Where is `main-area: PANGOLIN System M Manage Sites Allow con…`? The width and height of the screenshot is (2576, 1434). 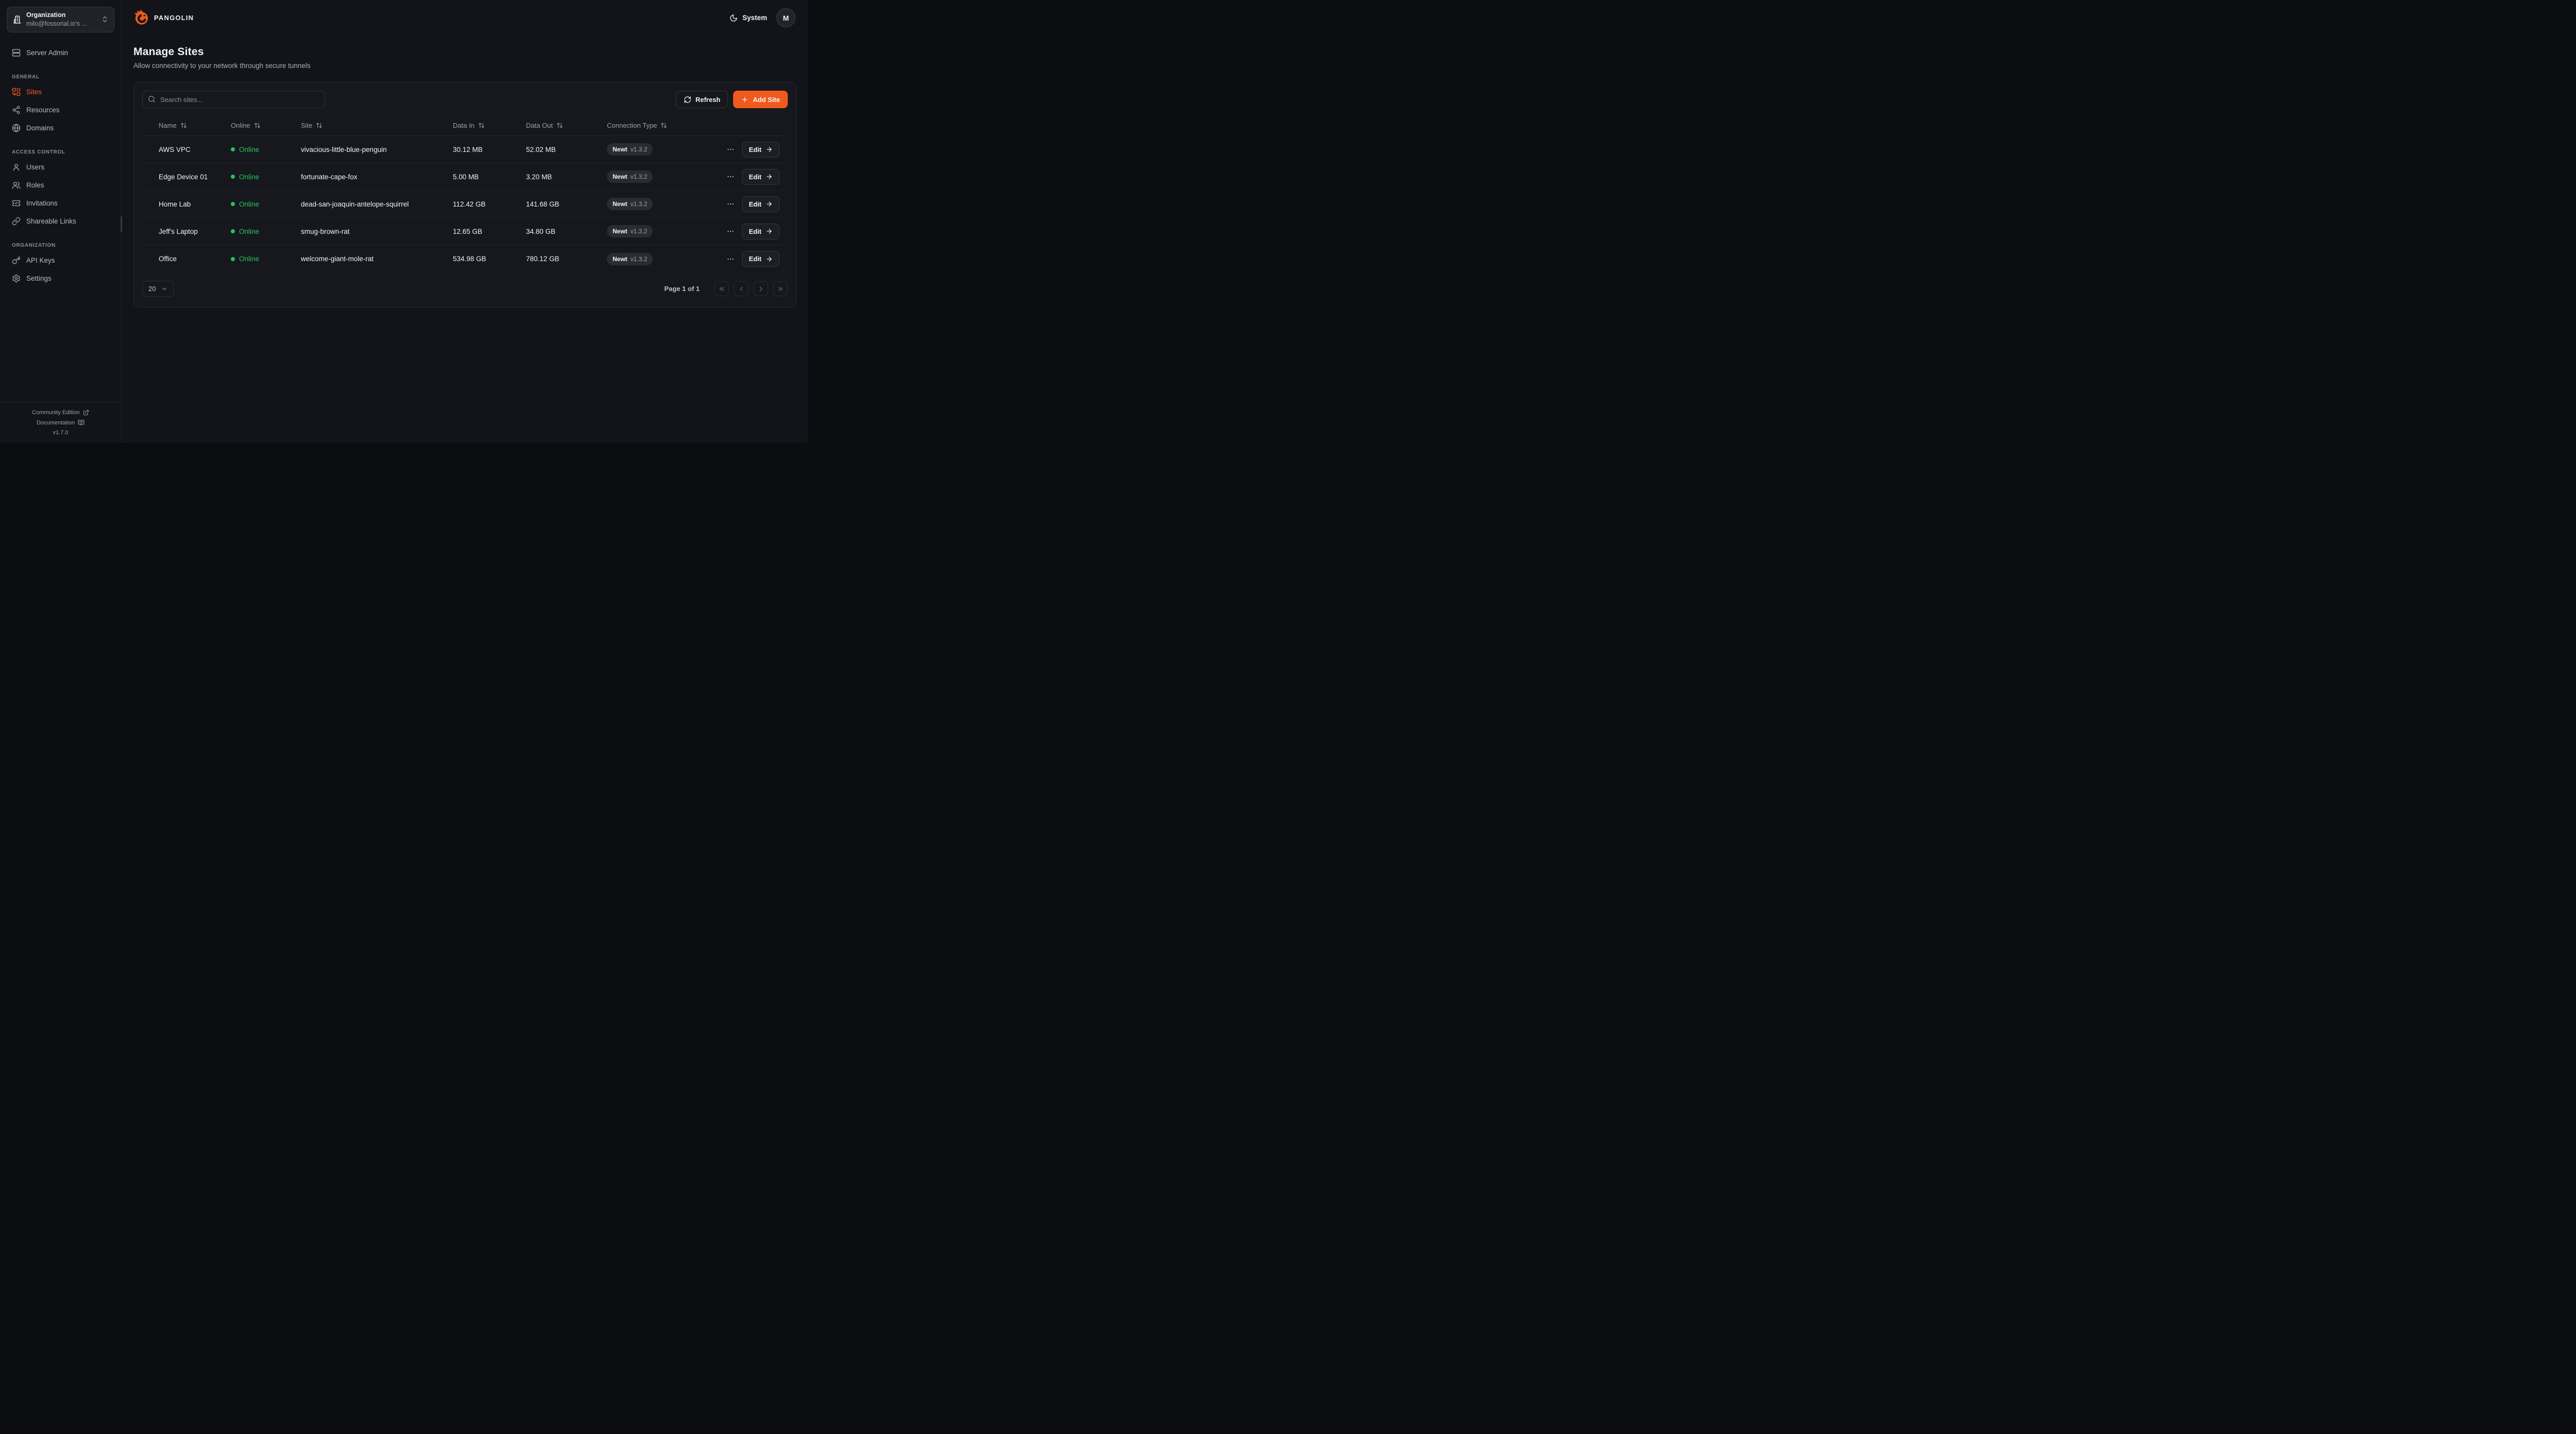
main-area: PANGOLIN System M Manage Sites Allow con… is located at coordinates (465, 221).